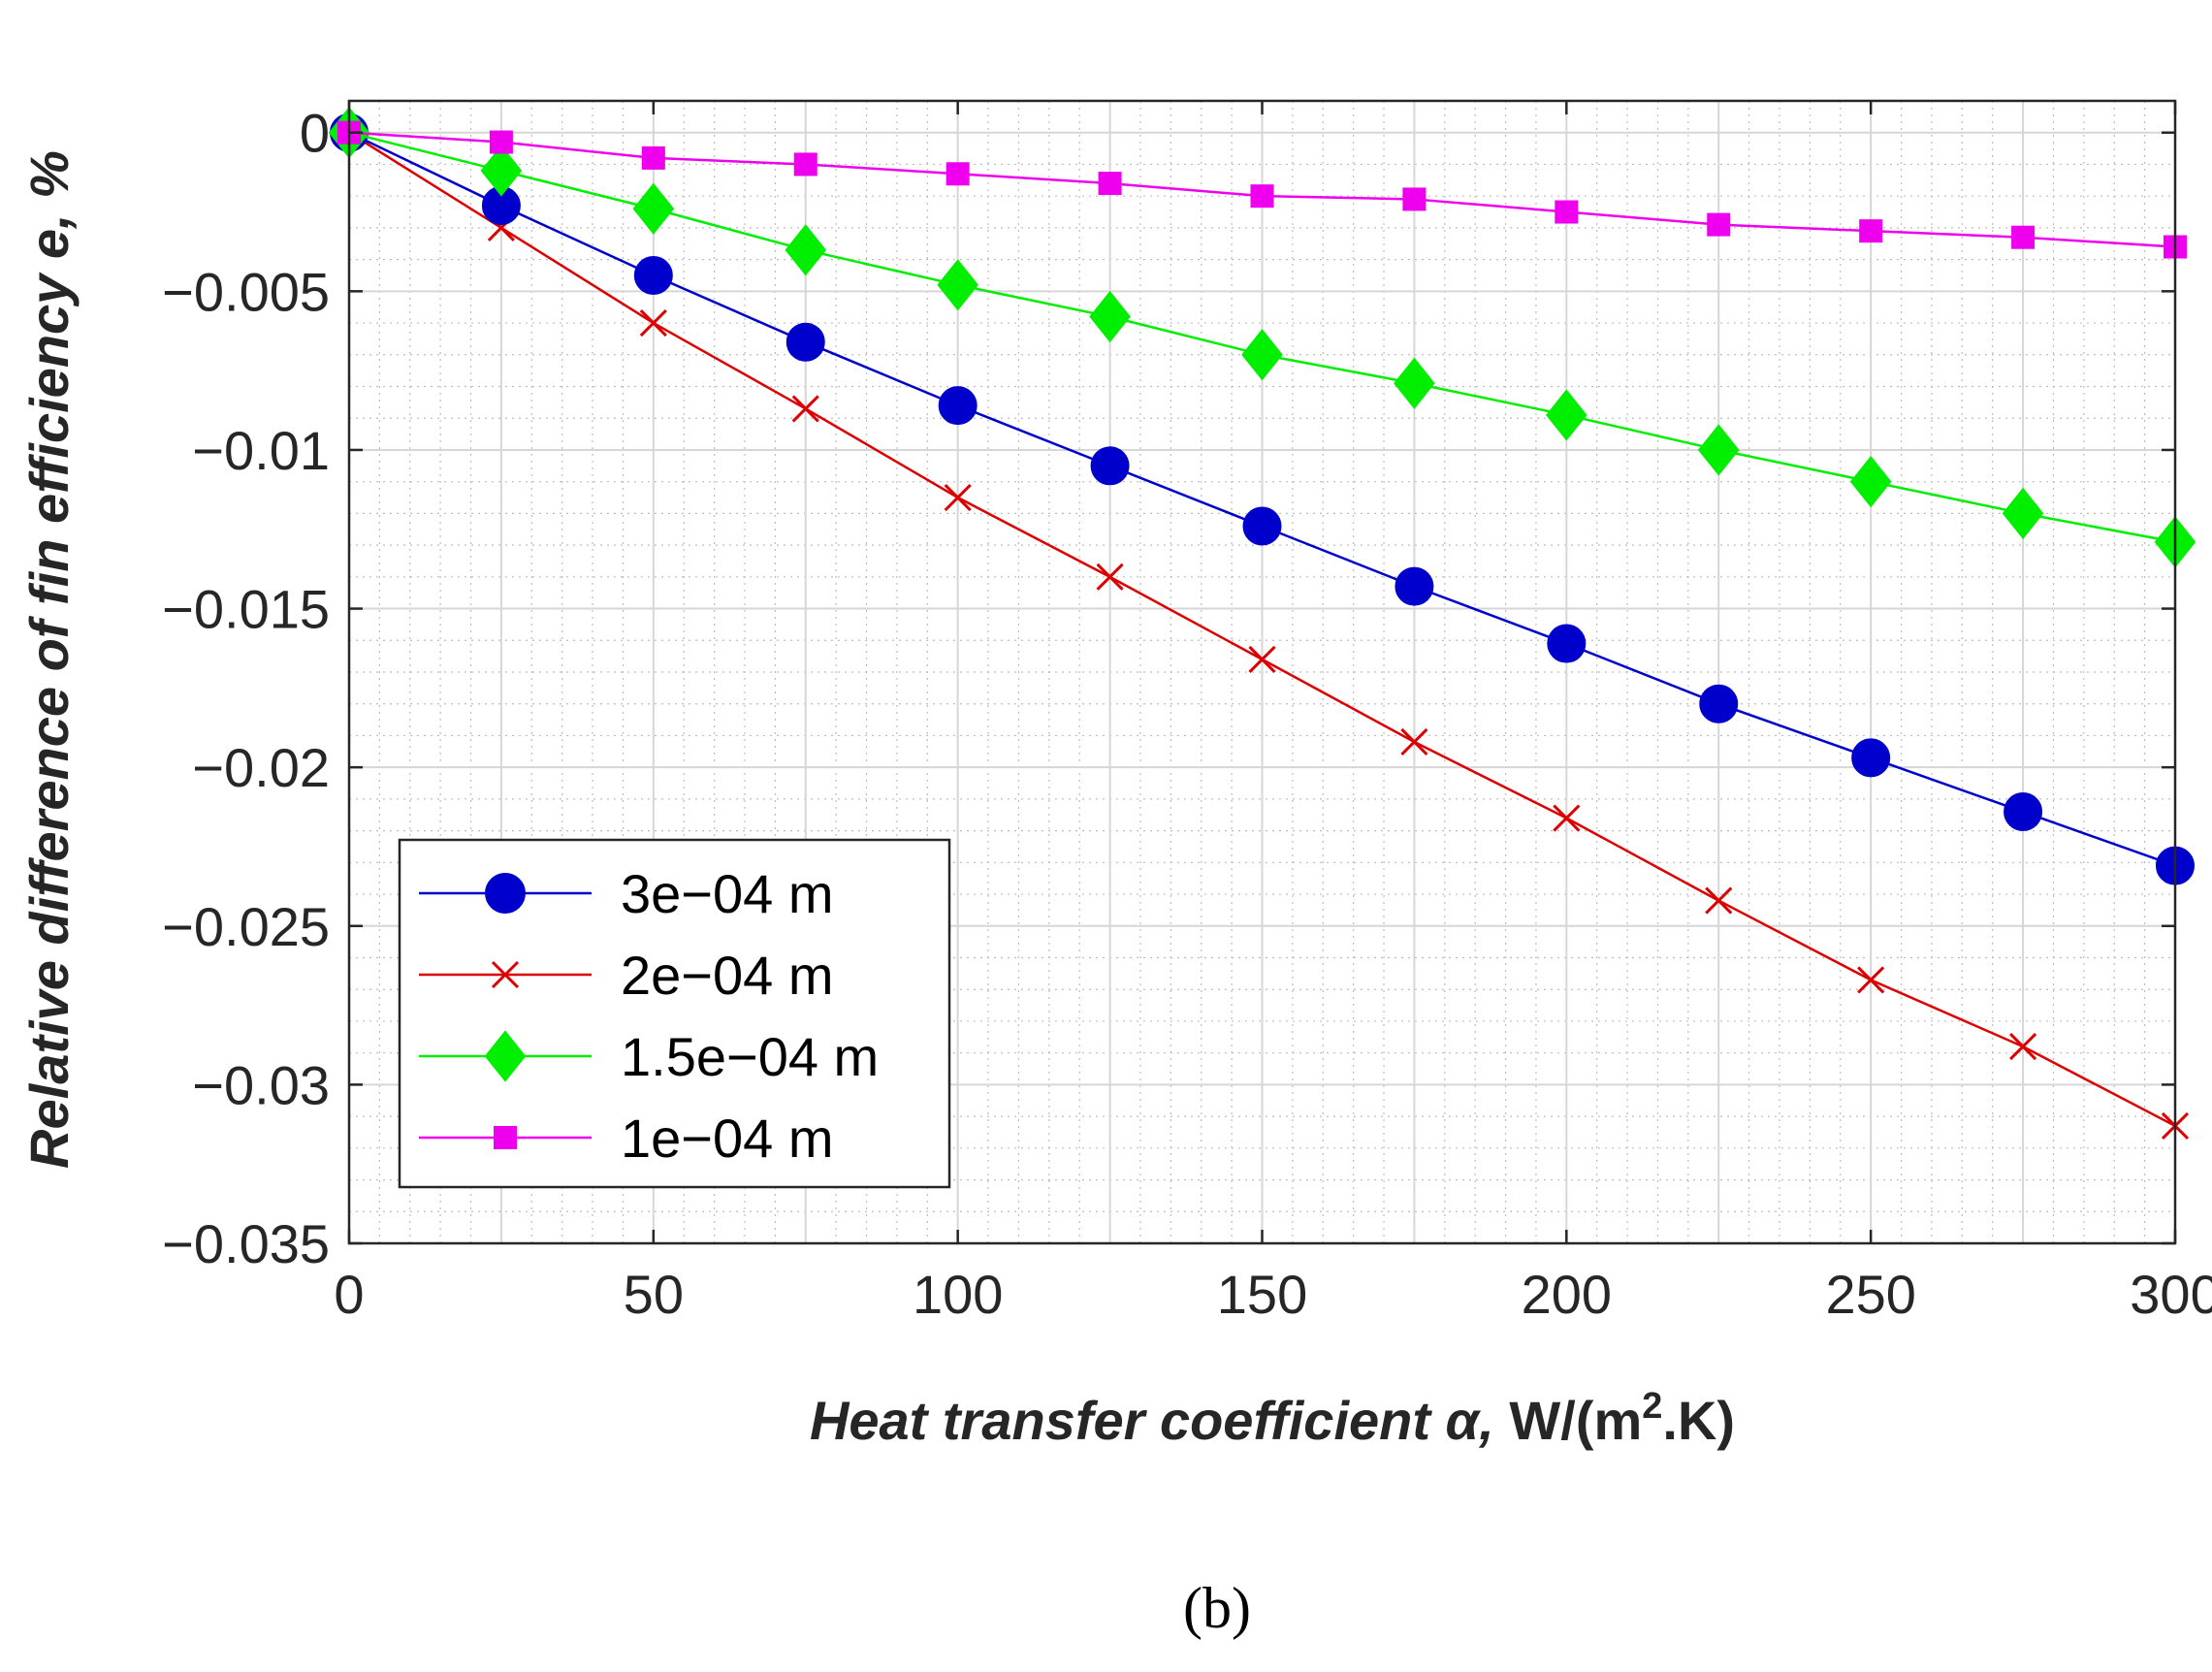  I want to click on y-tick-label: −0.02, so click(261, 767).